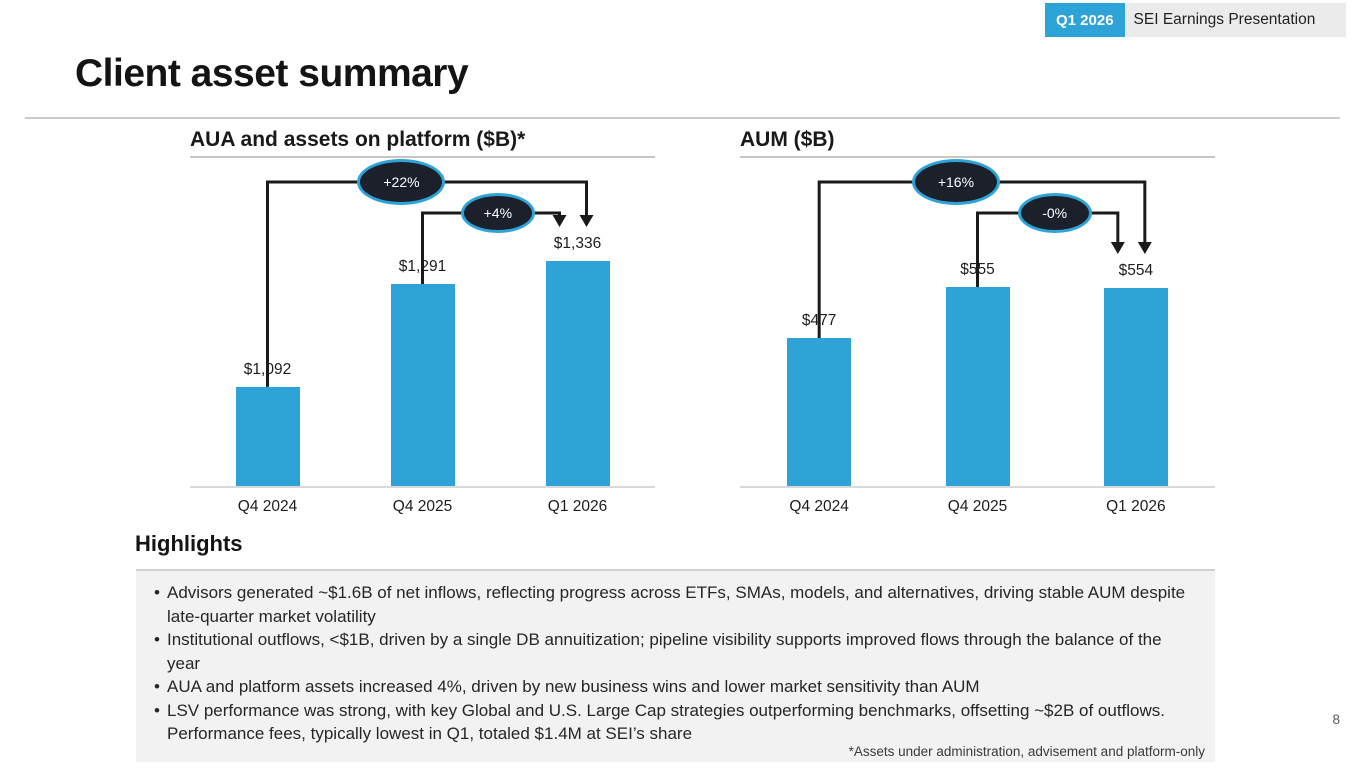 The height and width of the screenshot is (768, 1365). Describe the element at coordinates (977, 270) in the screenshot. I see `bar-value-label: $555` at that location.